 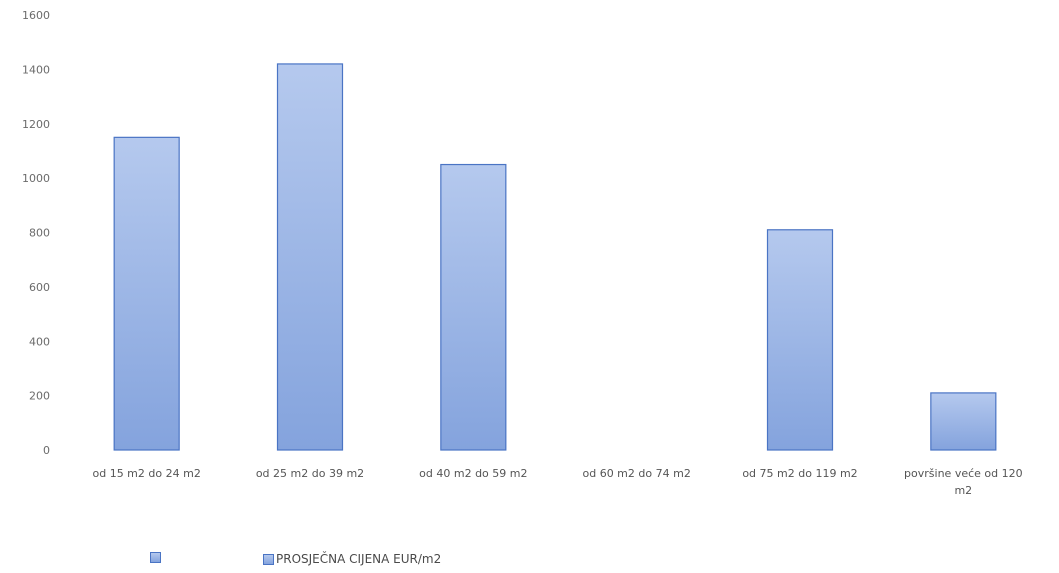 What do you see at coordinates (146, 473) in the screenshot?
I see `x-tick-label: od 15 m2 do 24 m2` at bounding box center [146, 473].